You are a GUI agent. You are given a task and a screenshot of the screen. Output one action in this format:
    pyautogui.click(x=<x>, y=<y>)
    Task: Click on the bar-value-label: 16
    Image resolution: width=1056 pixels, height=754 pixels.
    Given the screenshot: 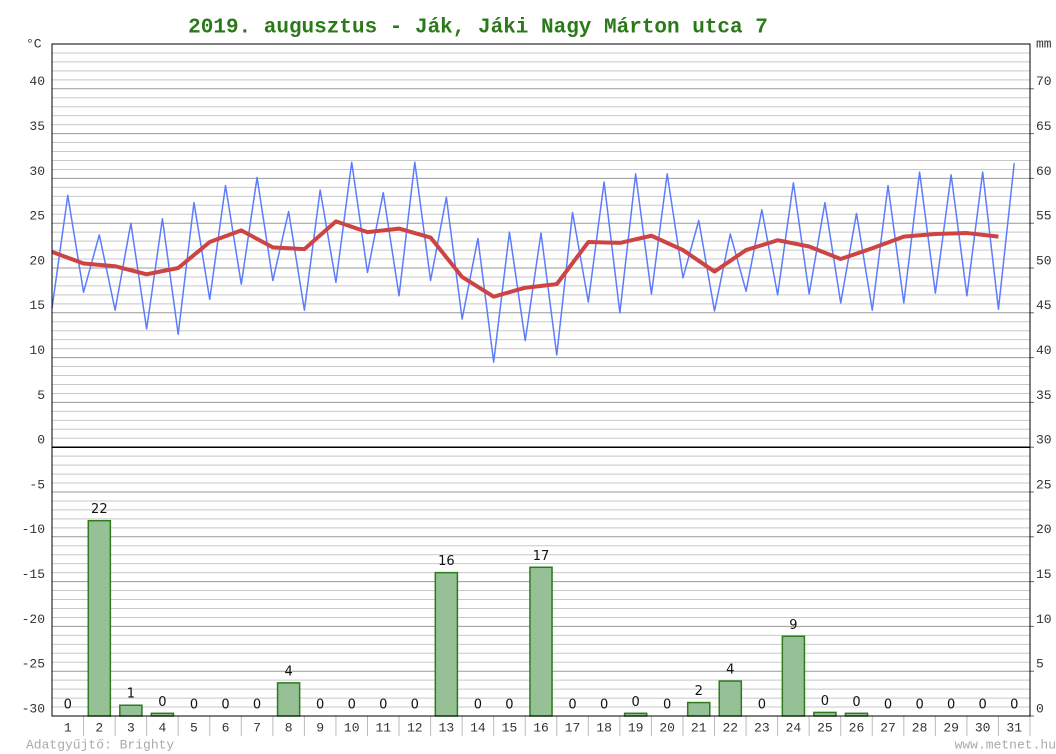 What is the action you would take?
    pyautogui.click(x=446, y=561)
    